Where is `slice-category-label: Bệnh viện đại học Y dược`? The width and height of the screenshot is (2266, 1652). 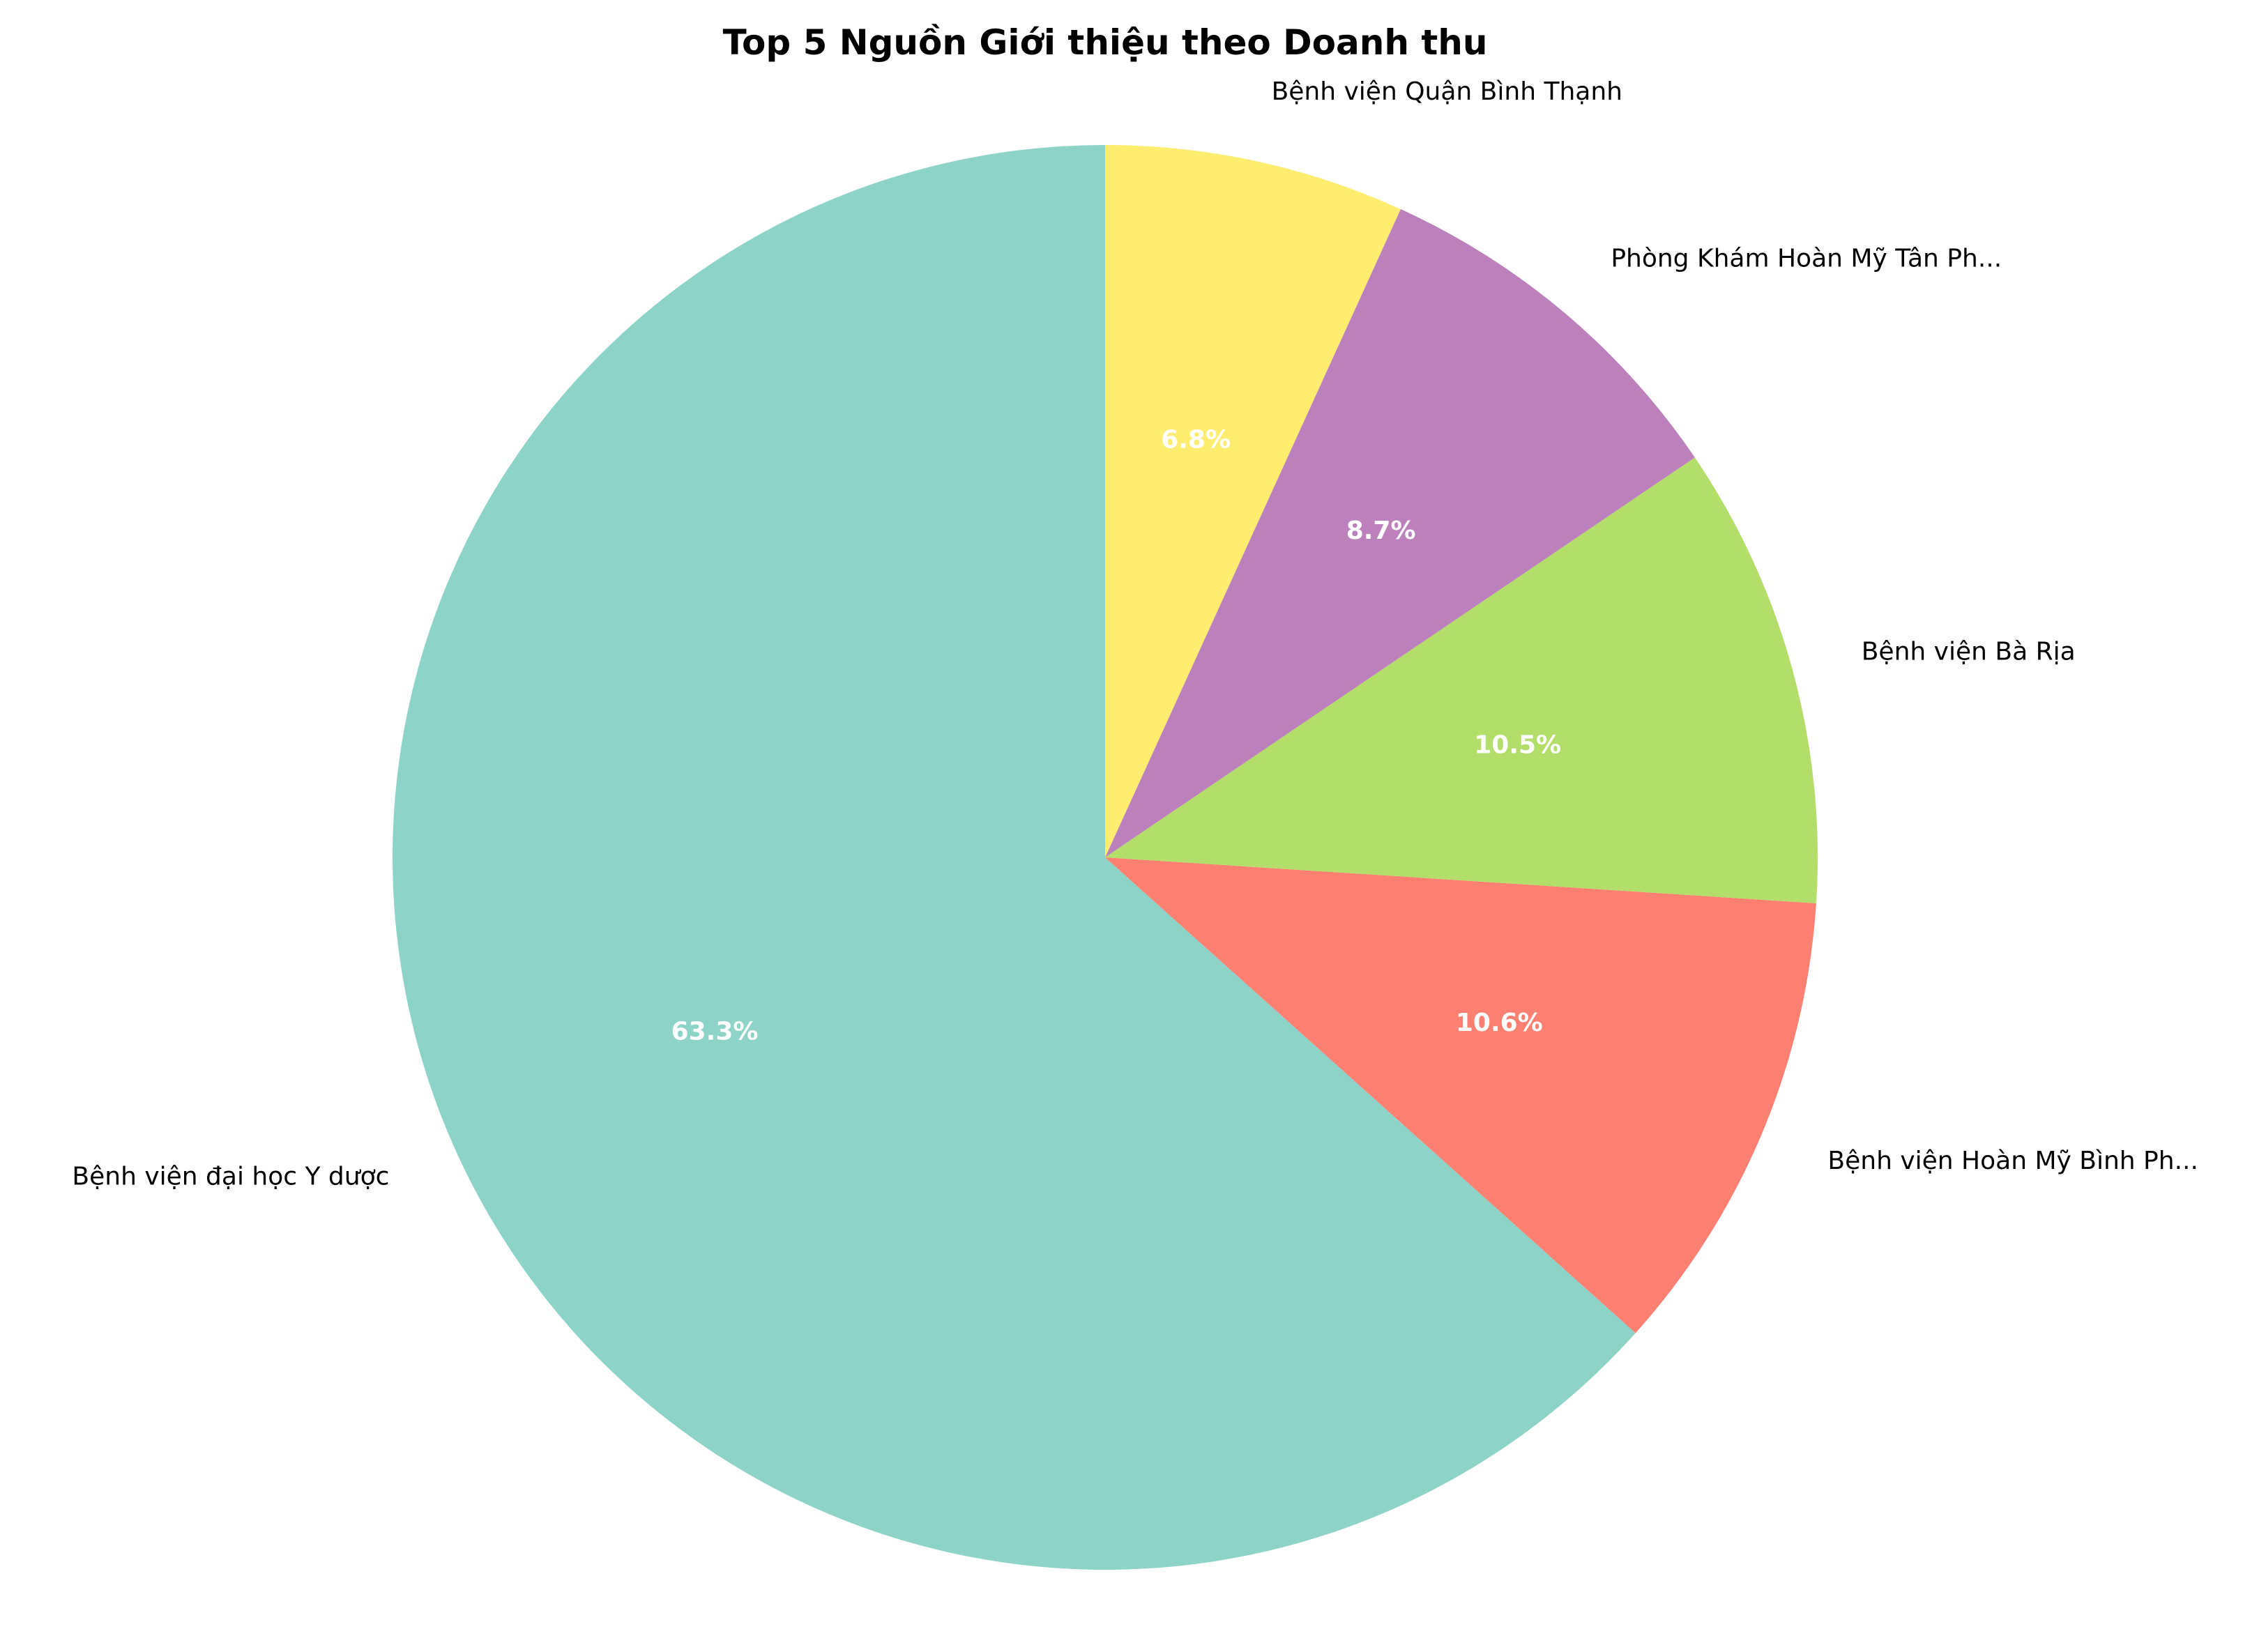
slice-category-label: Bệnh viện đại học Y dược is located at coordinates (230, 1177).